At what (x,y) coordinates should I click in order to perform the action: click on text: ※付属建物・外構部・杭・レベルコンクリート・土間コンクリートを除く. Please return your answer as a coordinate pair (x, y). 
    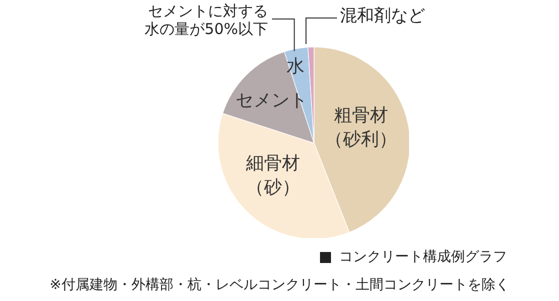
    Looking at the image, I should click on (279, 285).